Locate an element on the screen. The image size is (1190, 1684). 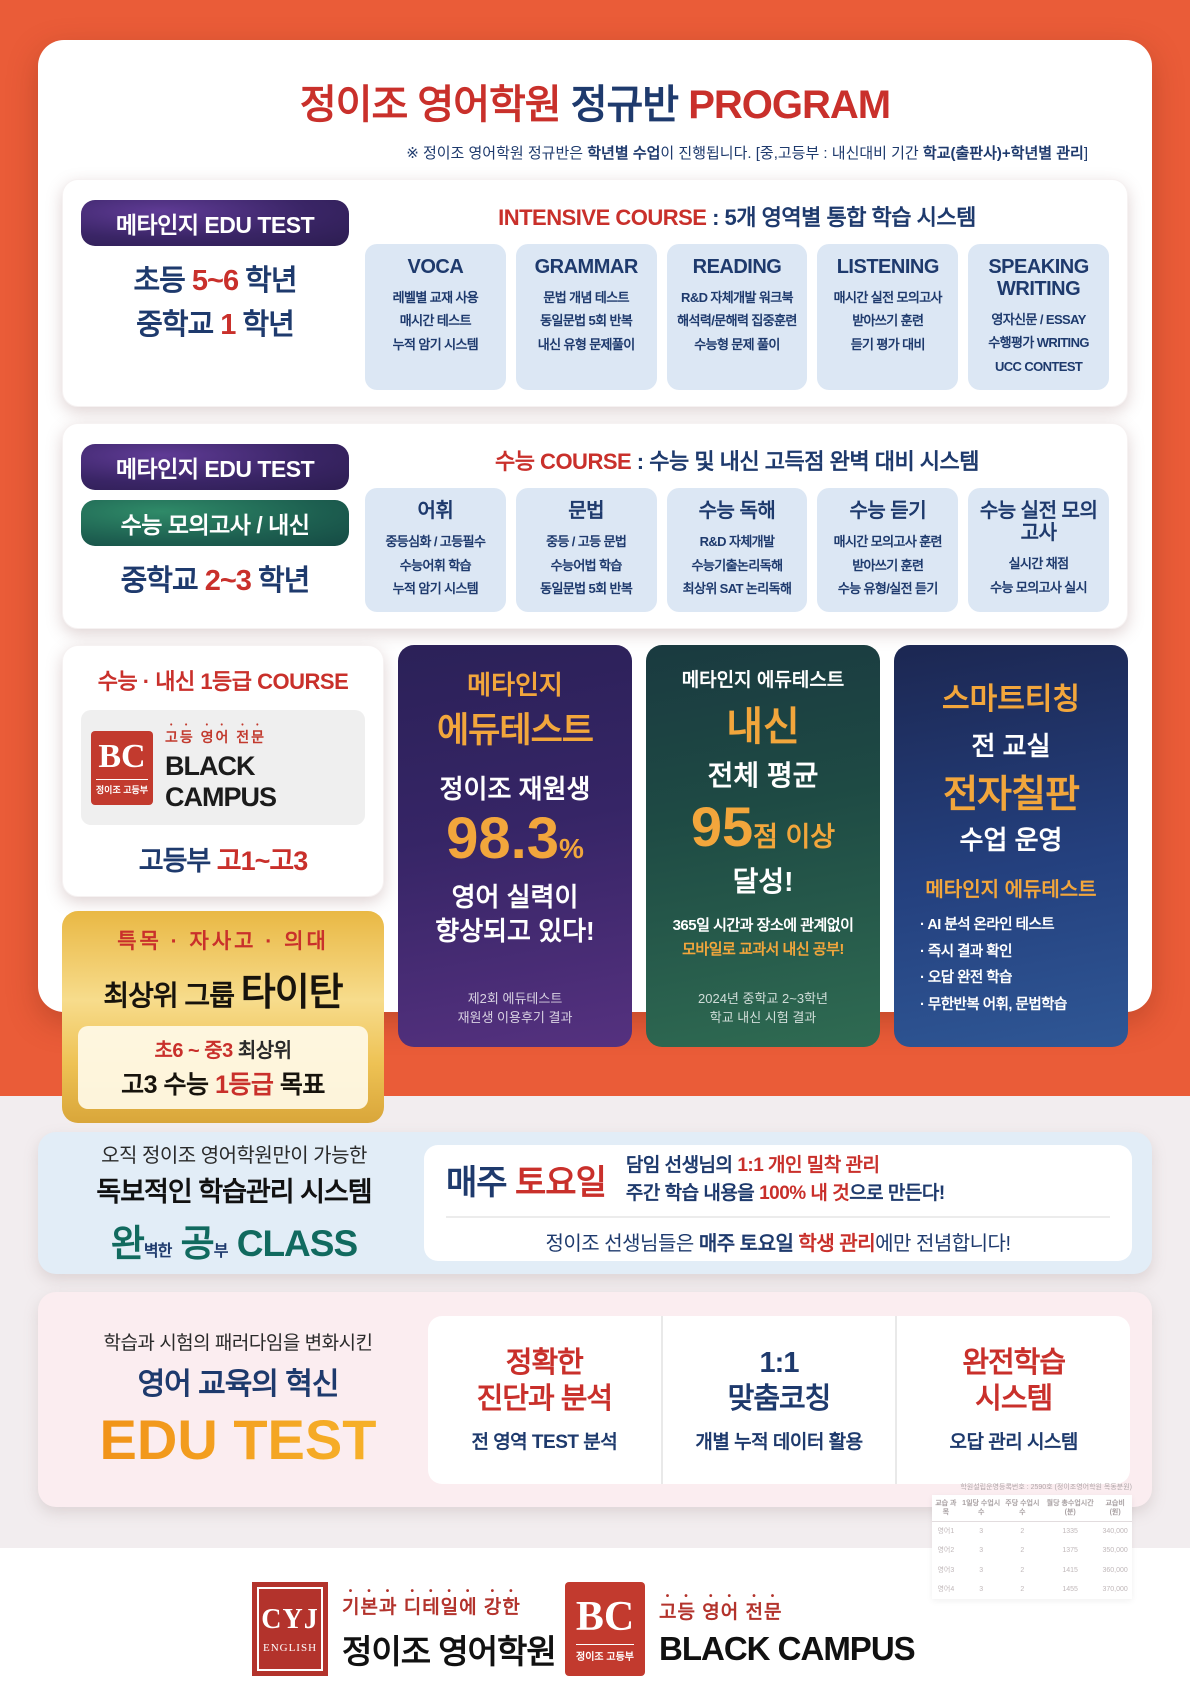
promo-line: 전체 평균 is located at coordinates (763, 776).